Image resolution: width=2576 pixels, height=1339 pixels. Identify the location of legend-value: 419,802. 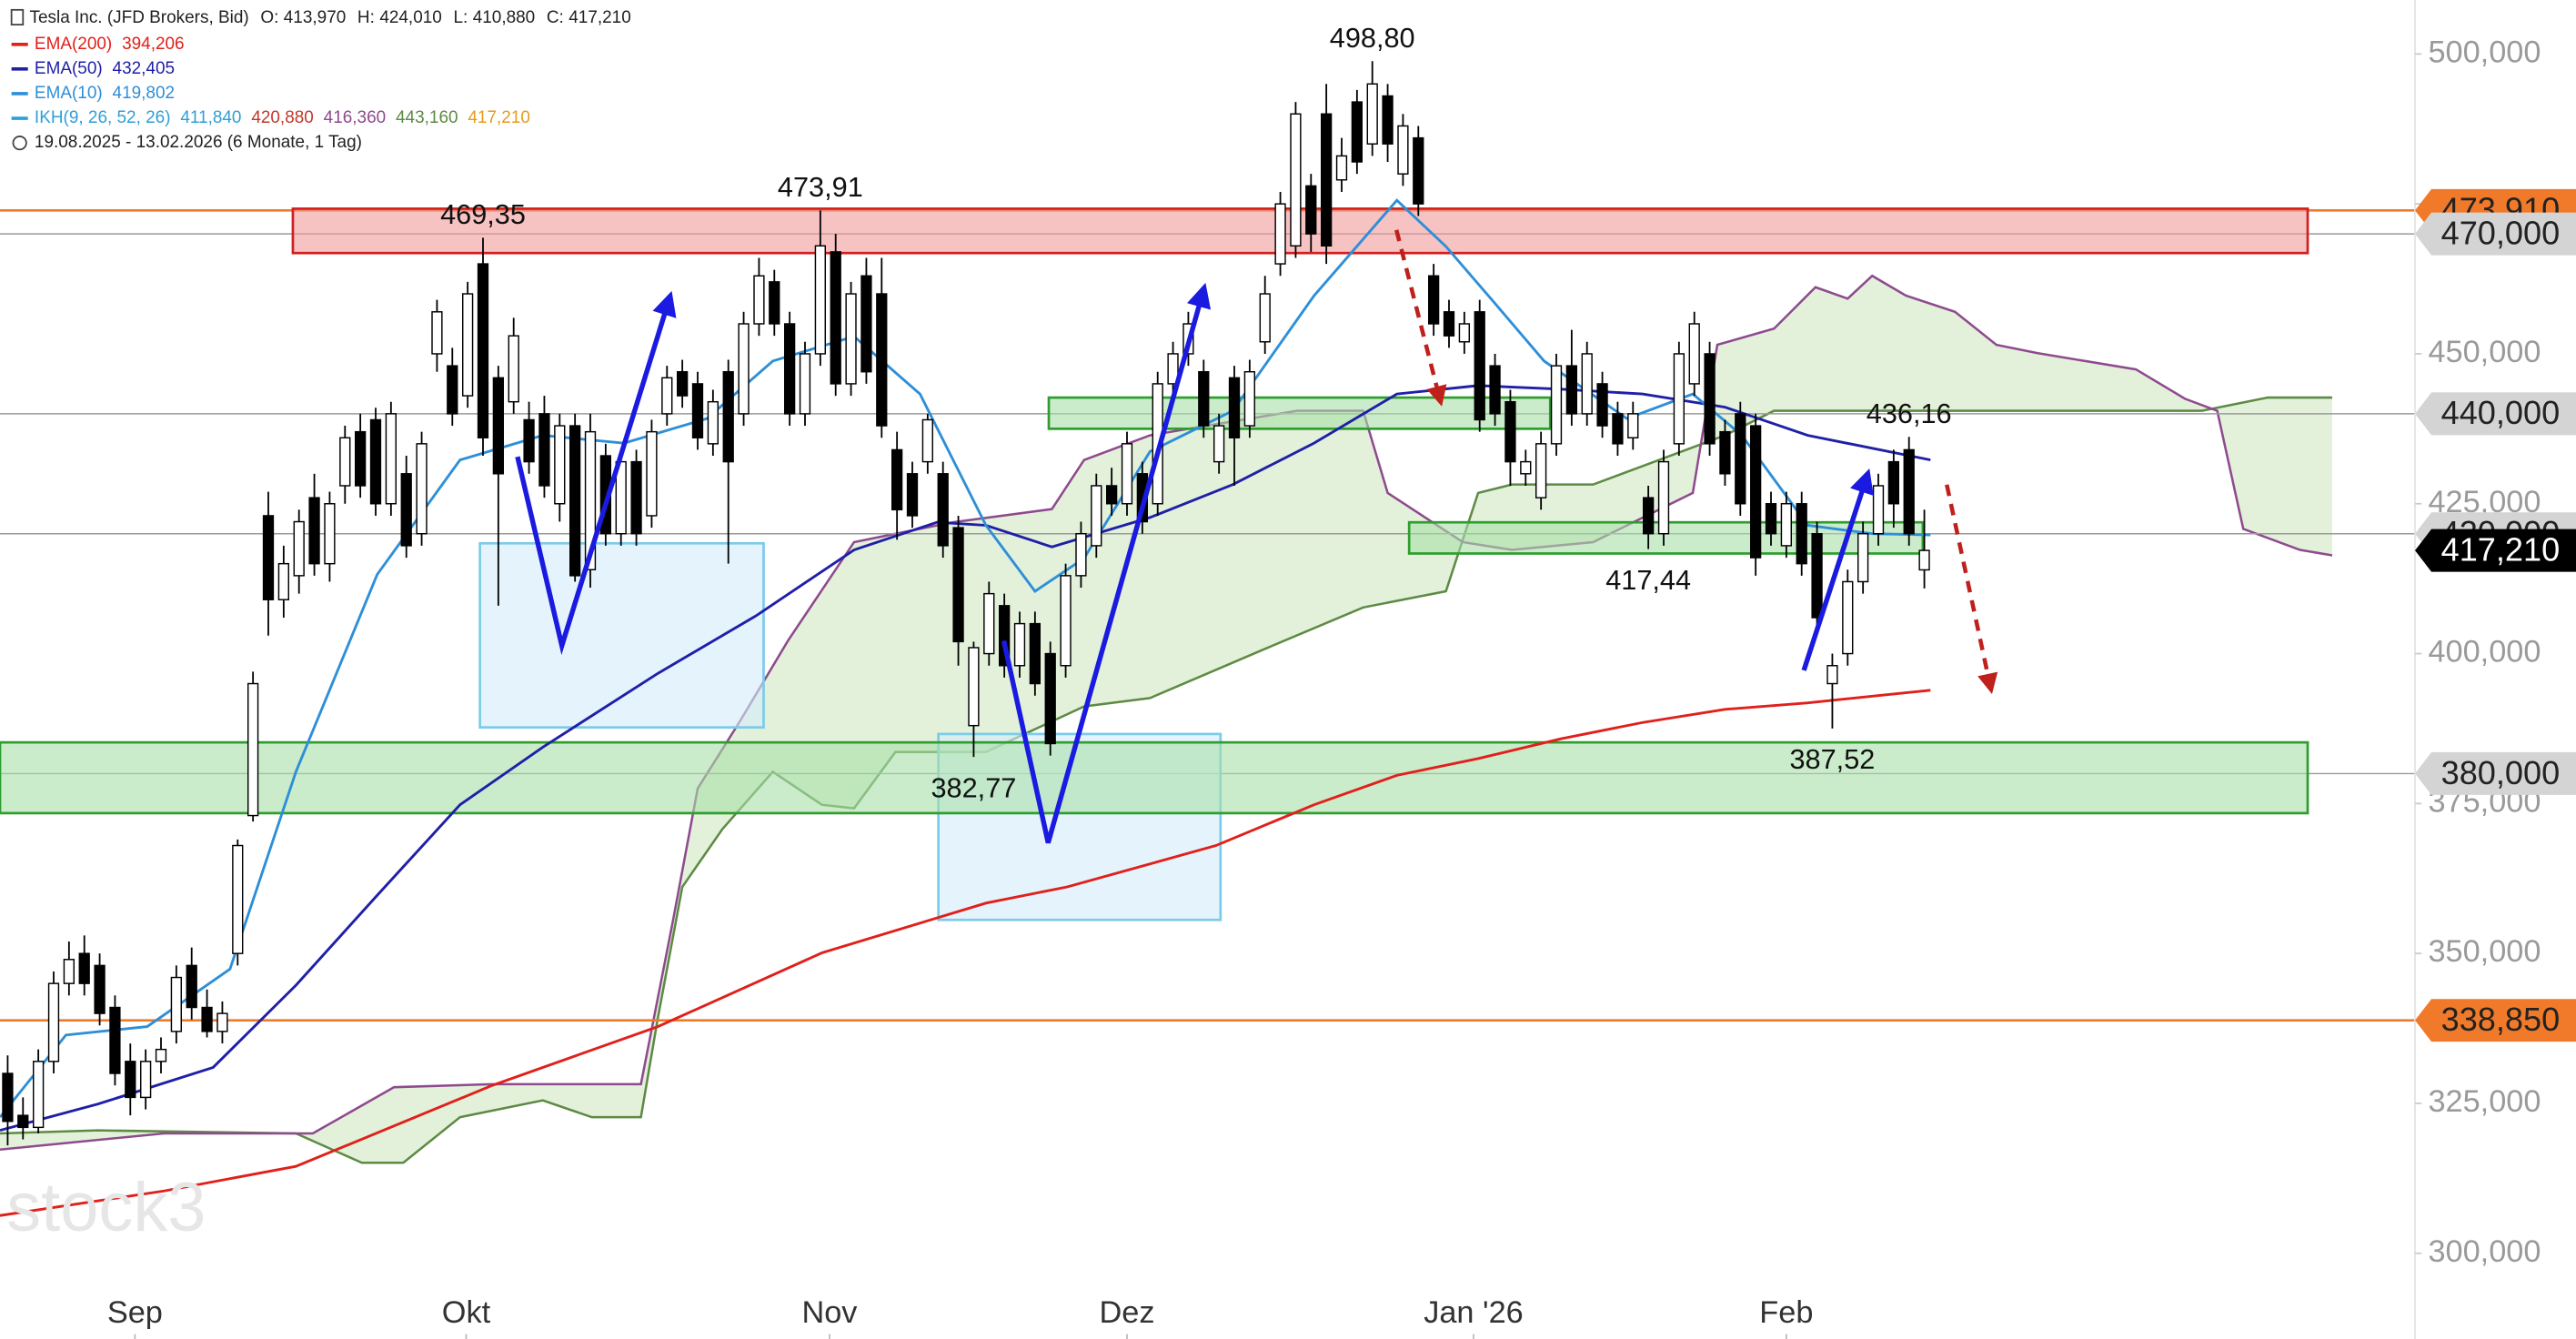
(144, 93).